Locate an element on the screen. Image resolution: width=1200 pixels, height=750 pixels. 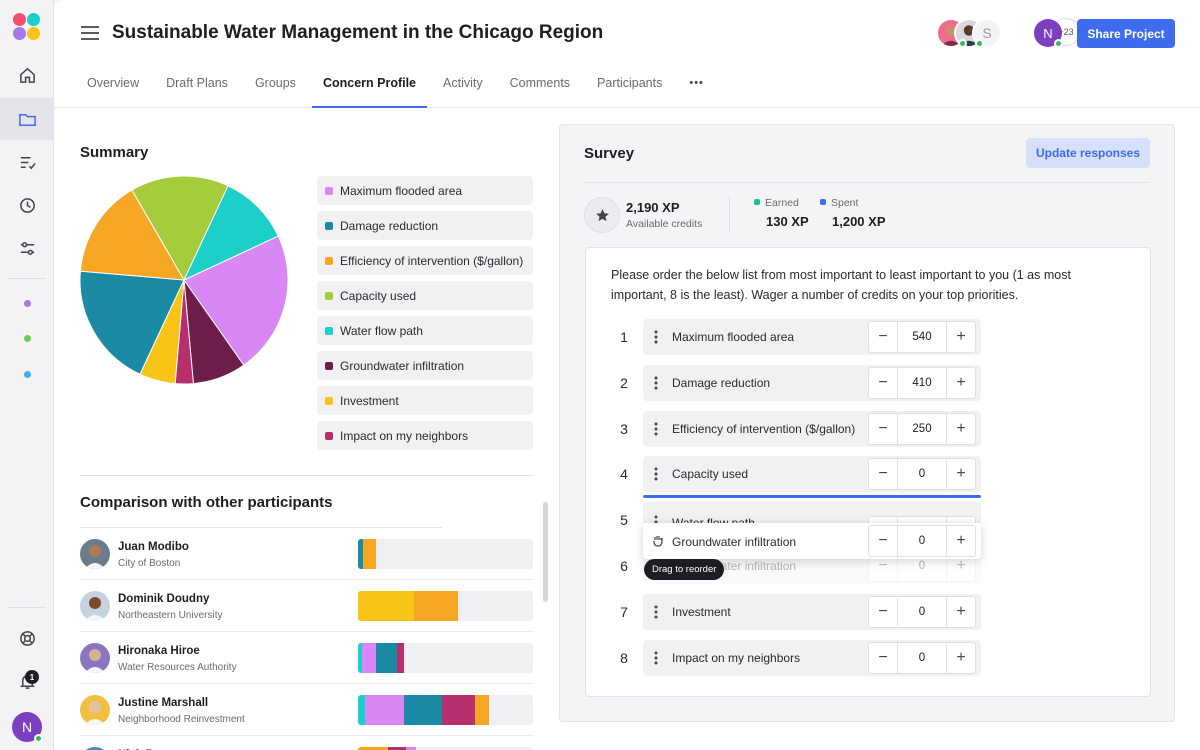
credit-stepper: − 540 + is located at coordinates (922, 337).